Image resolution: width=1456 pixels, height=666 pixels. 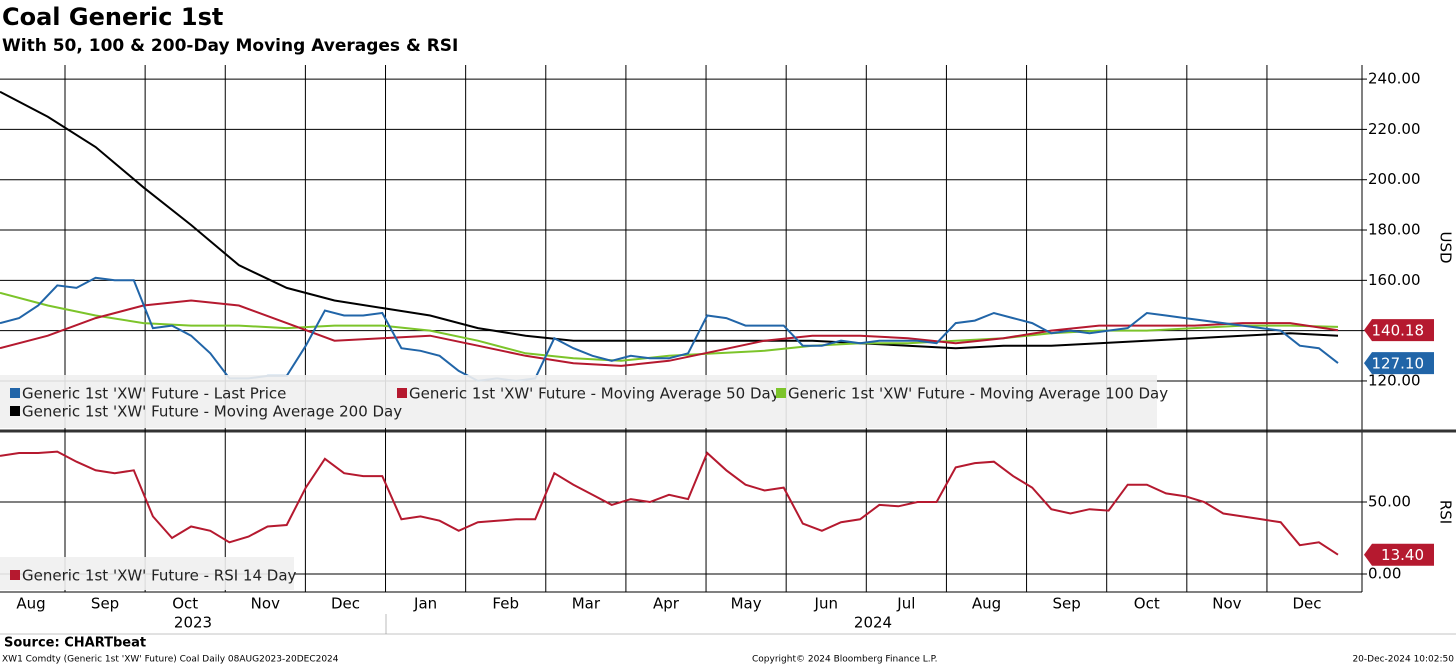 I want to click on y-tick-label: 160.00, so click(x=1394, y=280).